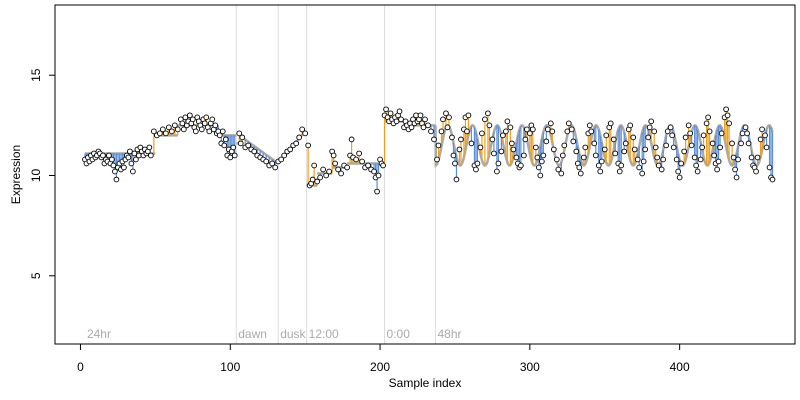  I want to click on y-axis: 5 10 15, so click(42, 173).